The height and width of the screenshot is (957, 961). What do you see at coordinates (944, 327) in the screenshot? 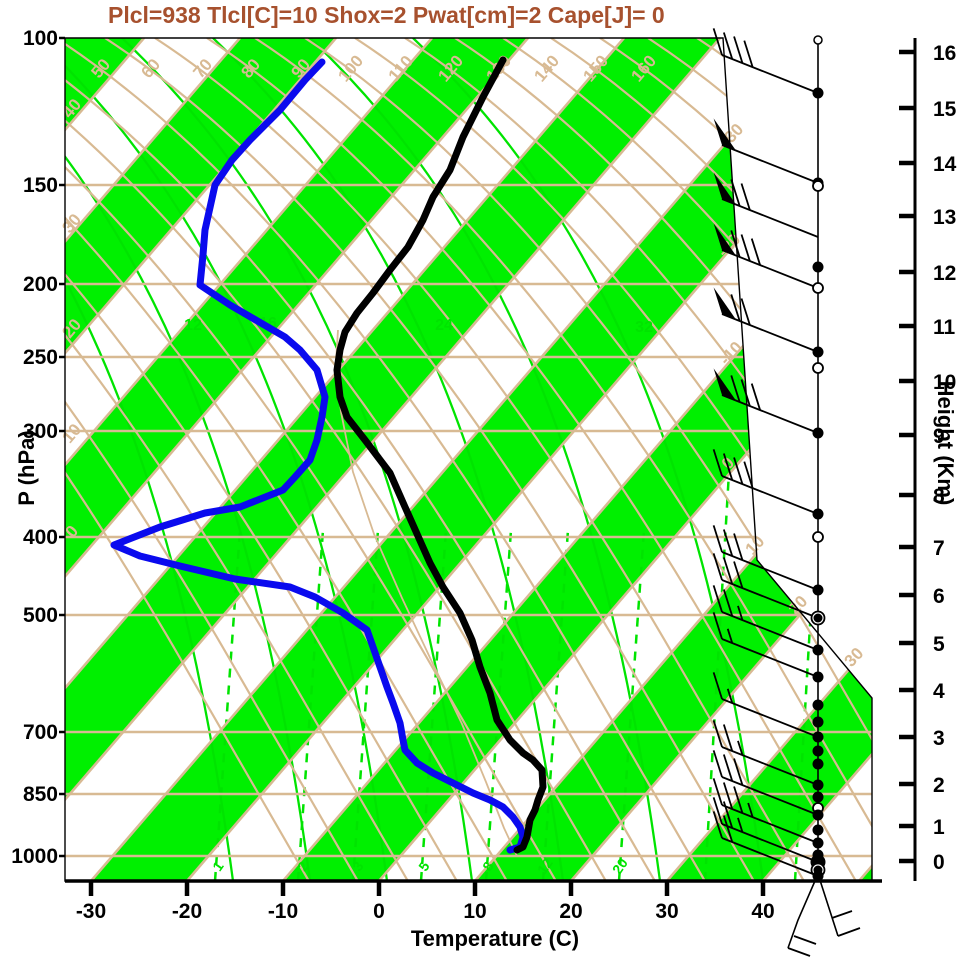
I see `height-tick-label: 11` at bounding box center [944, 327].